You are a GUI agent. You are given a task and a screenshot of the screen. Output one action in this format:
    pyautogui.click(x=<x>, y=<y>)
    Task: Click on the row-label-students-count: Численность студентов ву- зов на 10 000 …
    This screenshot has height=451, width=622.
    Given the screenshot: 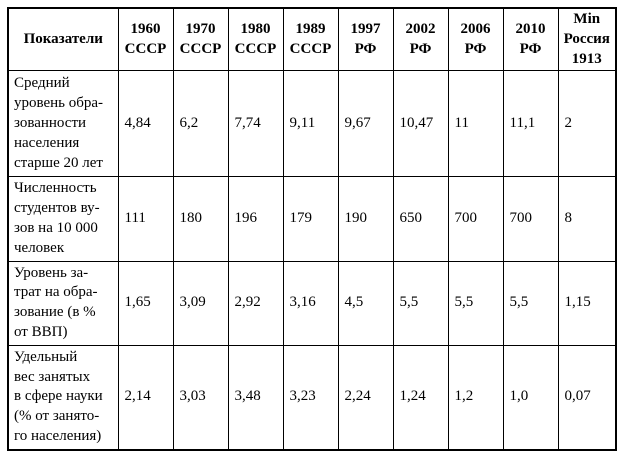 What is the action you would take?
    pyautogui.click(x=63, y=219)
    